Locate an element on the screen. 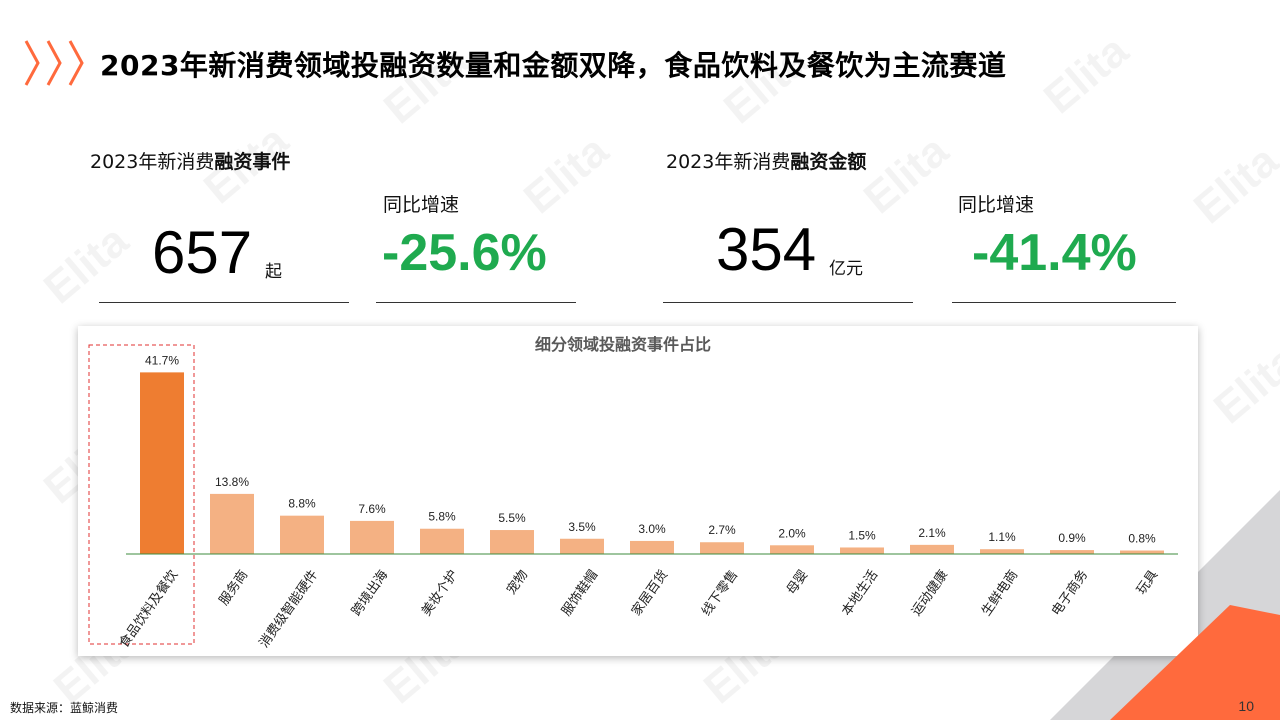 Image resolution: width=1280 pixels, height=720 pixels. category-label-13: 生鲜电商 is located at coordinates (1000, 593).